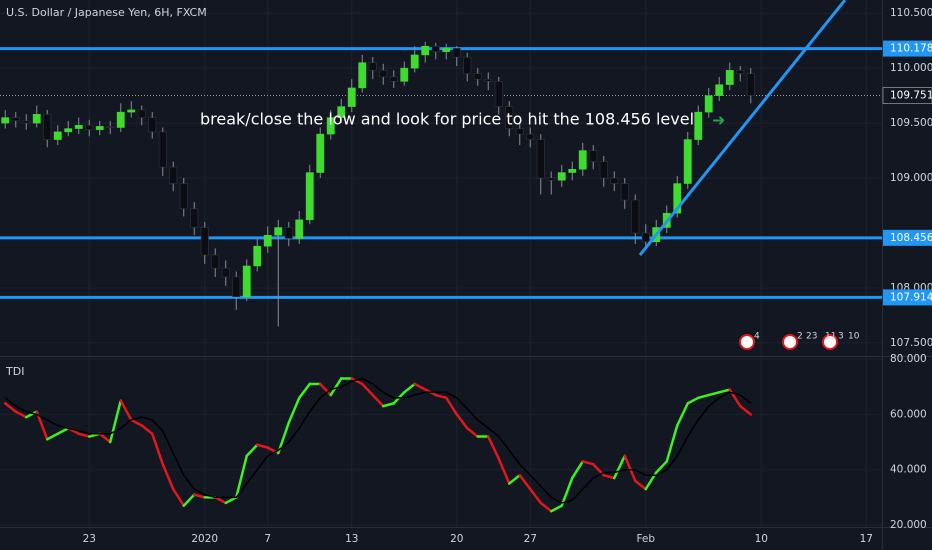 This screenshot has height=550, width=932. What do you see at coordinates (106, 12) in the screenshot?
I see `chart-title: U.S. Dollar / Japanese Yen, 6H, FXCM` at bounding box center [106, 12].